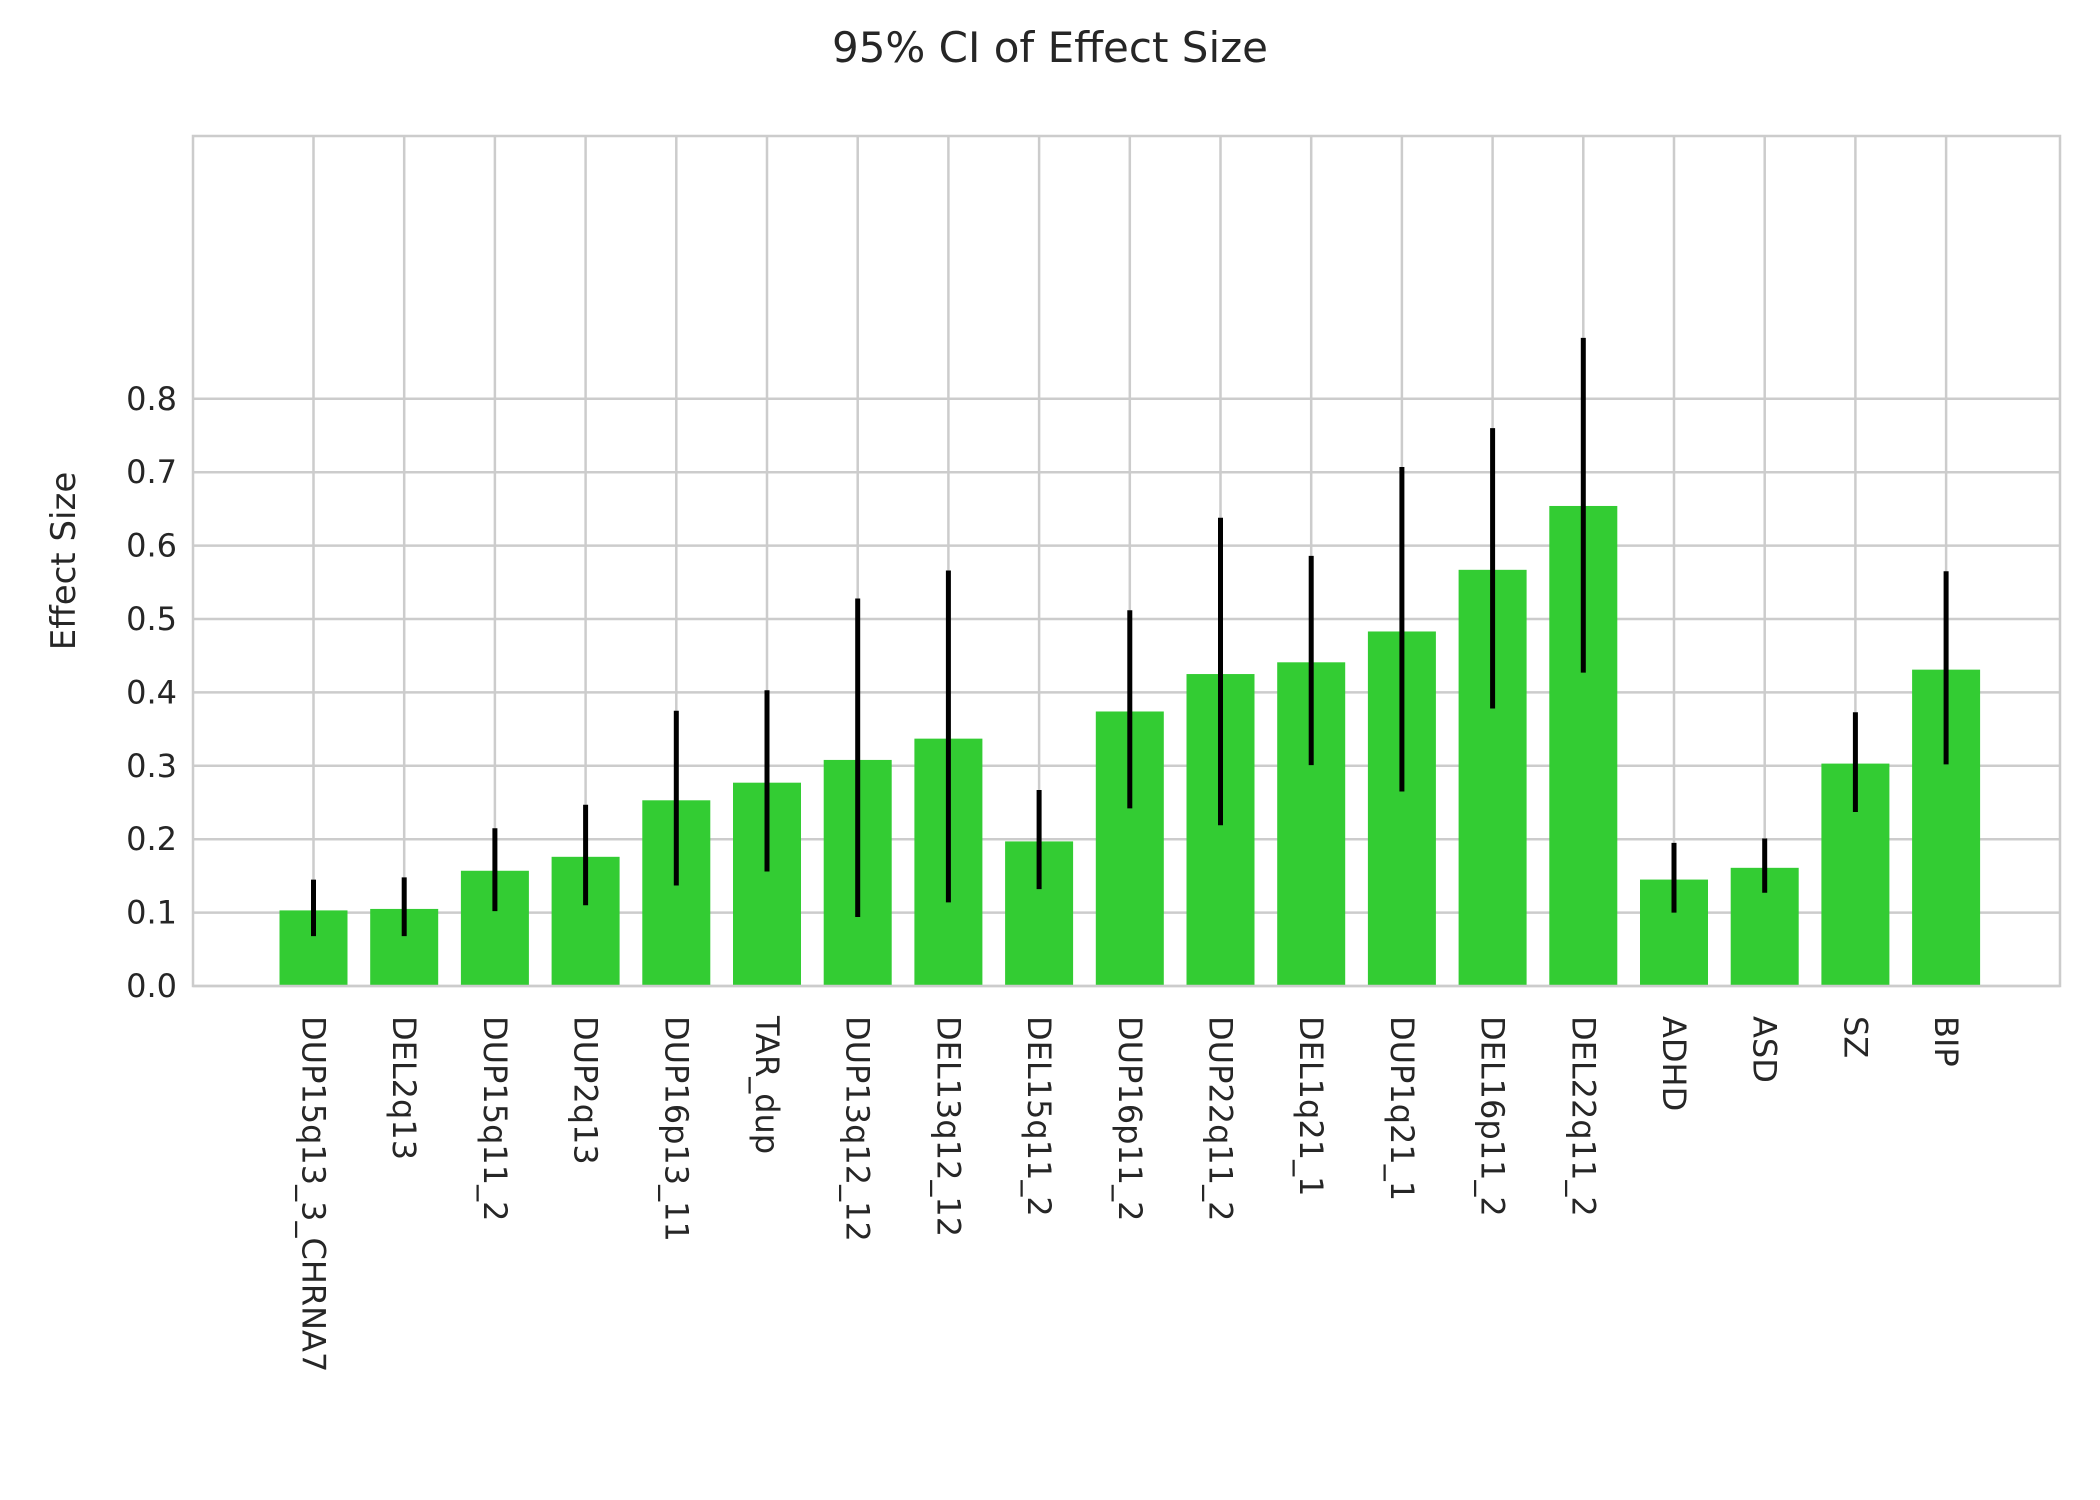 Image resolution: width=2100 pixels, height=1500 pixels. Describe the element at coordinates (767, 1084) in the screenshot. I see `x-tick-label: TAR_dup` at that location.